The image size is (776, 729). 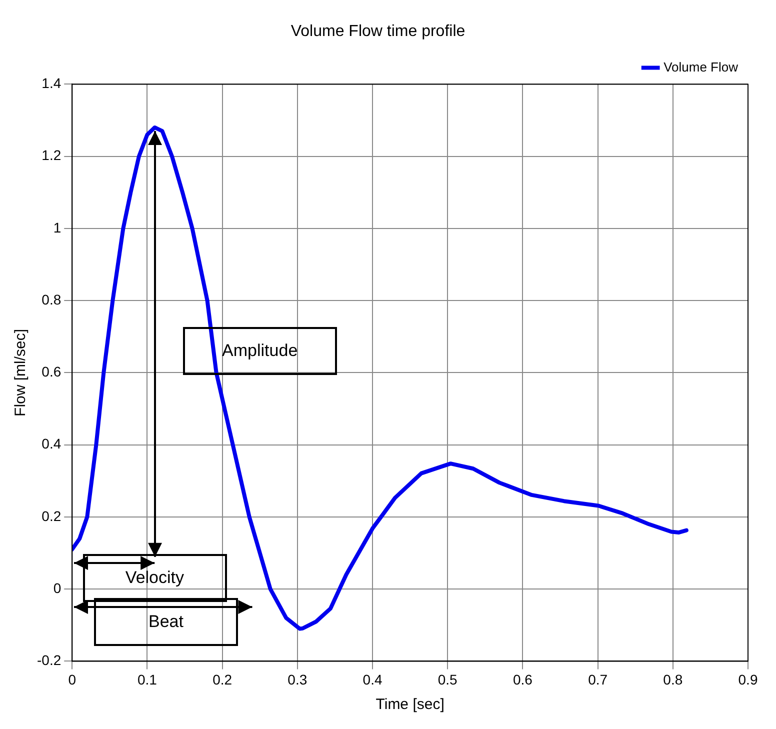 What do you see at coordinates (147, 679) in the screenshot?
I see `x-tick-label: 0.1` at bounding box center [147, 679].